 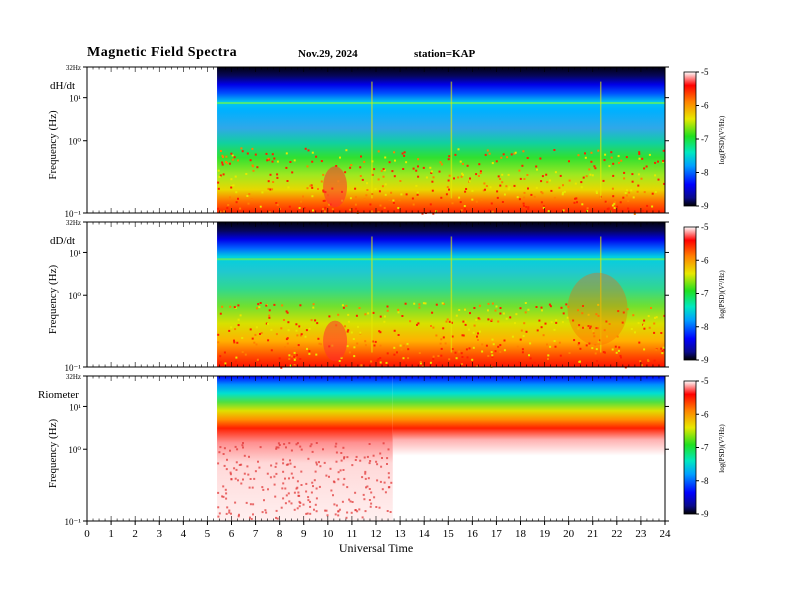 What do you see at coordinates (352, 534) in the screenshot?
I see `x-tick-label-11: 11` at bounding box center [352, 534].